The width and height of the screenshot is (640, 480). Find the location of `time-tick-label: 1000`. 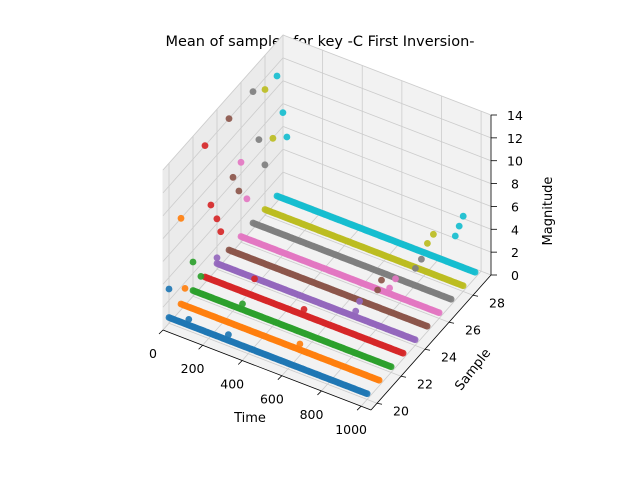

time-tick-label: 1000 is located at coordinates (351, 429).